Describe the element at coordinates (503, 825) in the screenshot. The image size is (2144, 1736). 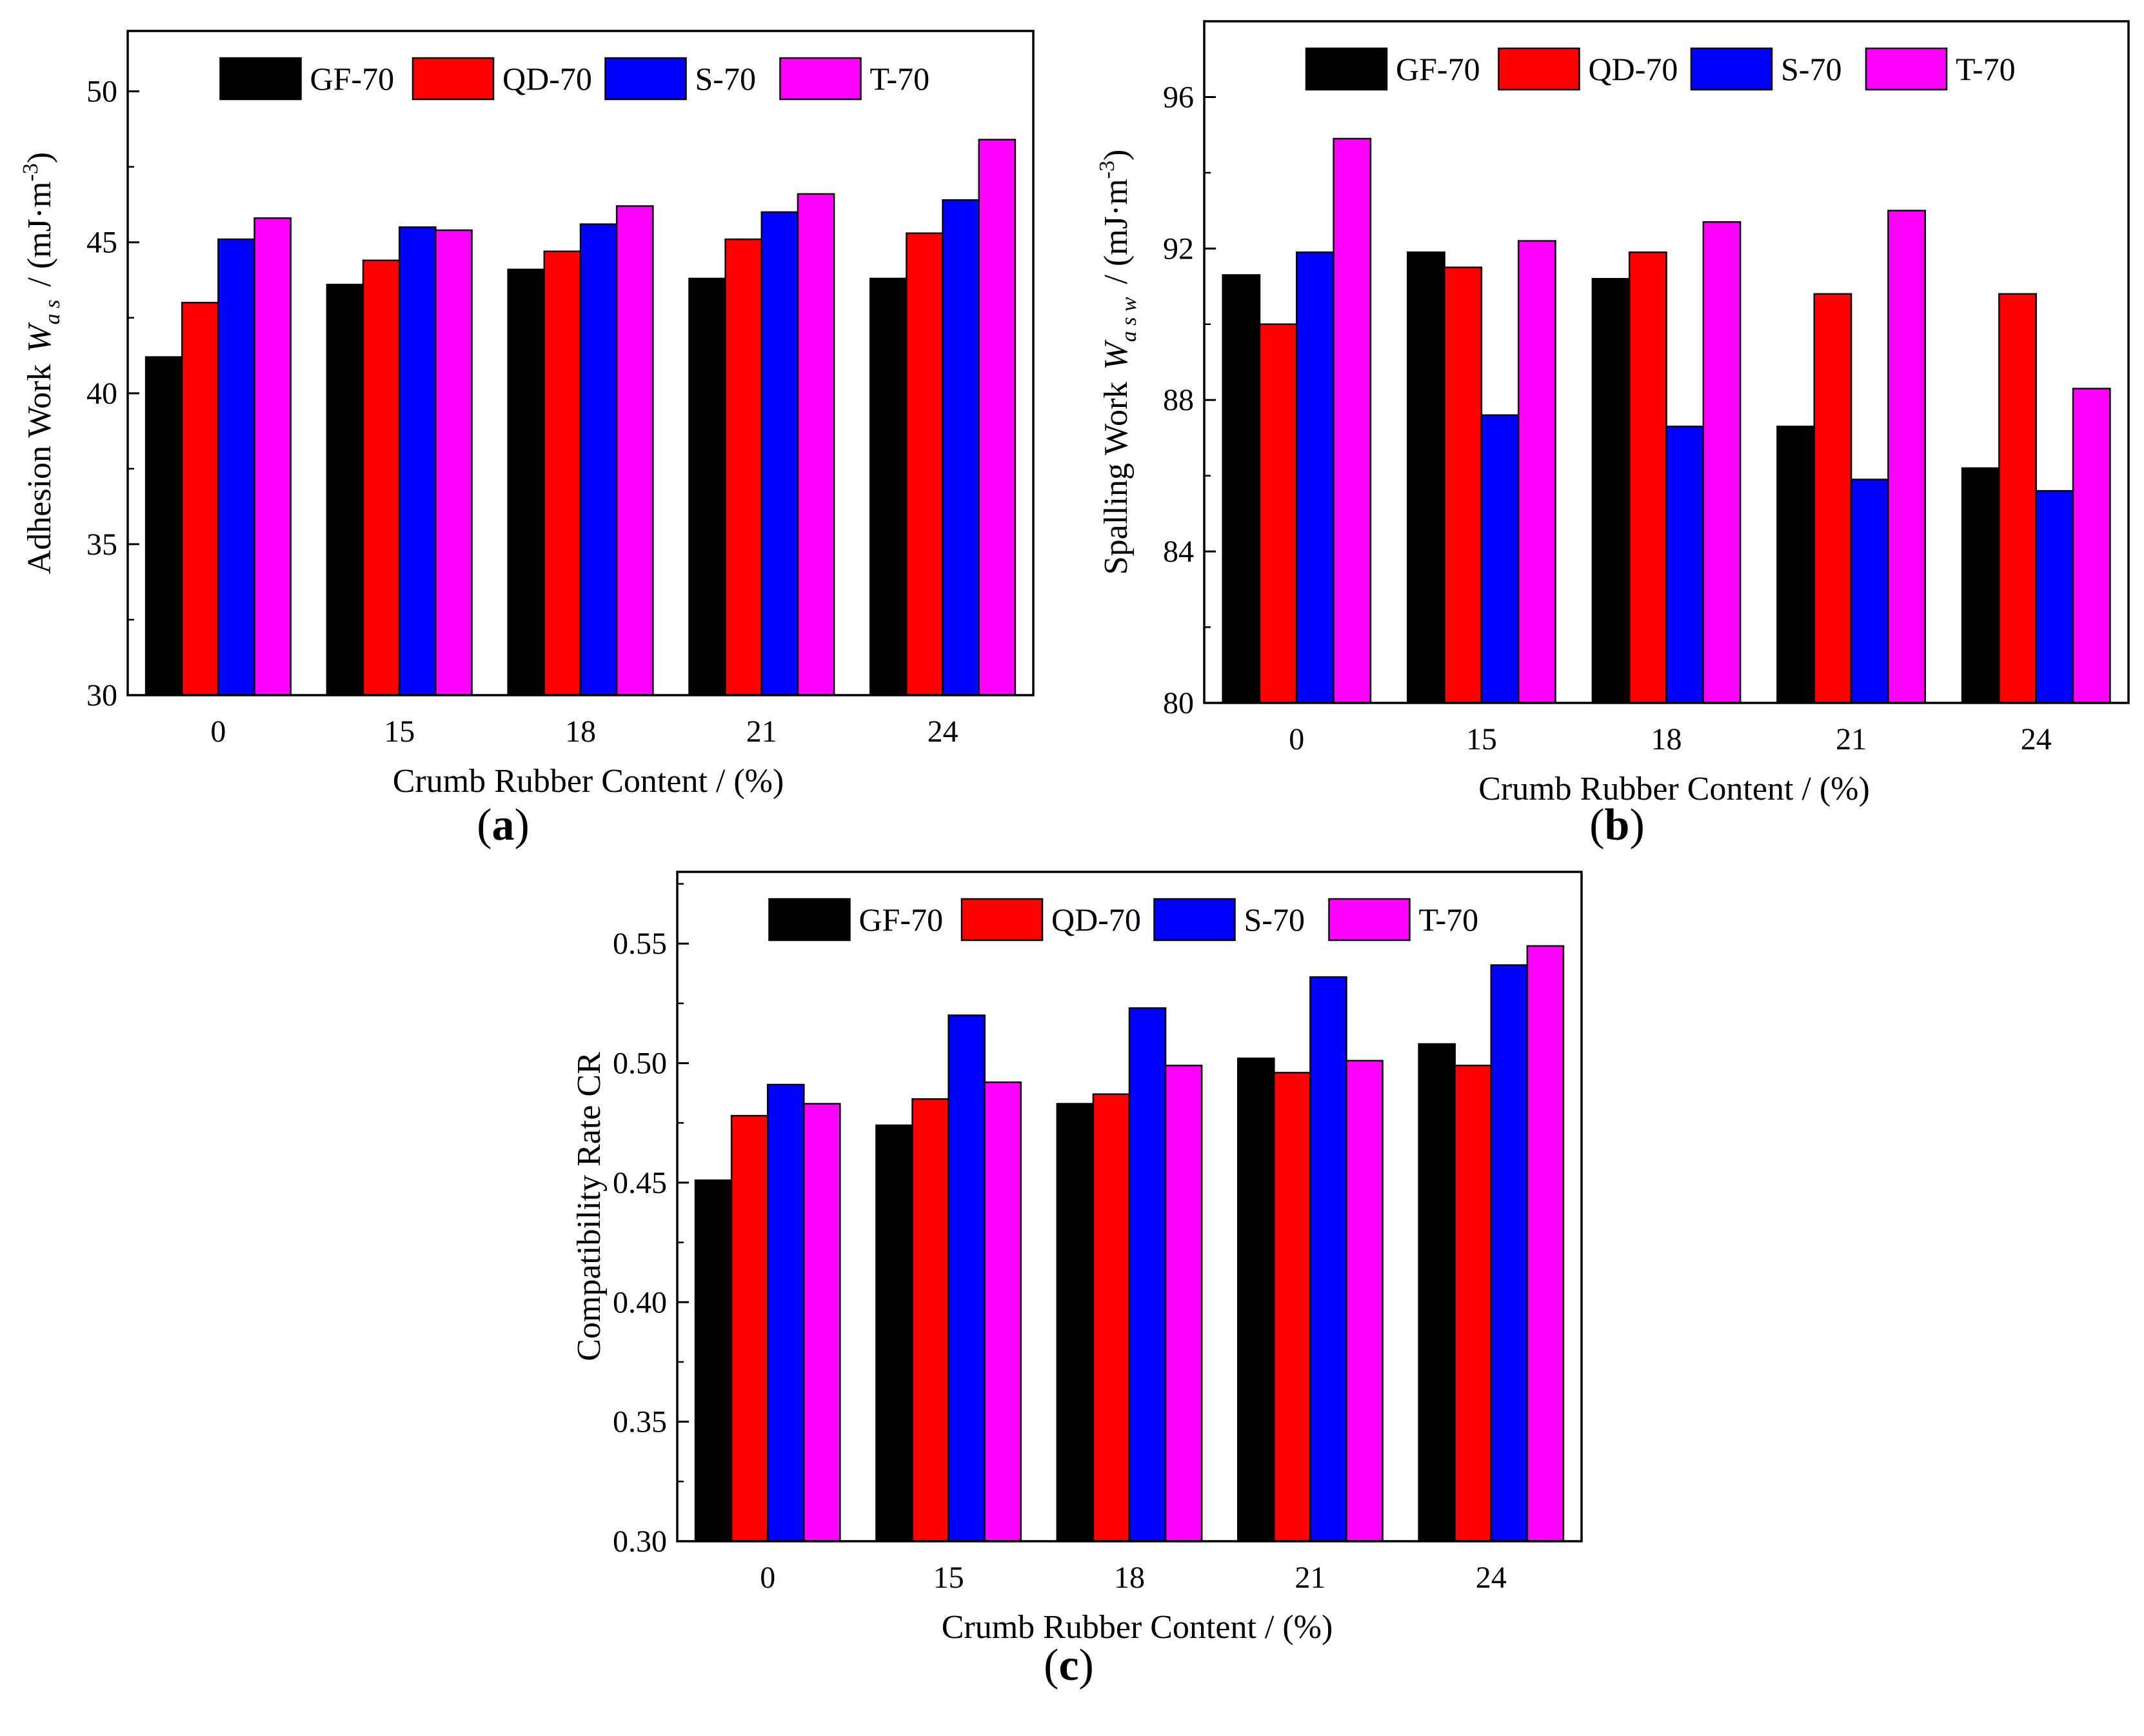
I see `panel-label-a: (a)` at that location.